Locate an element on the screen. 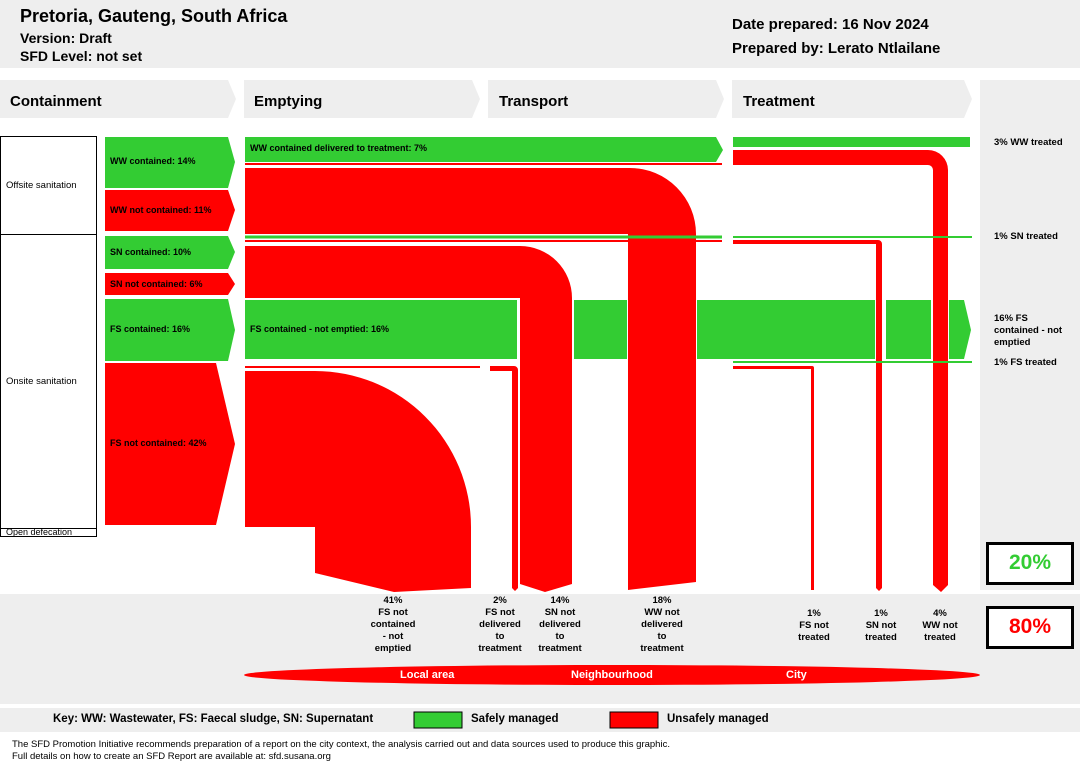 This screenshot has height=764, width=1080. col-containment: Containment is located at coordinates (56, 101).